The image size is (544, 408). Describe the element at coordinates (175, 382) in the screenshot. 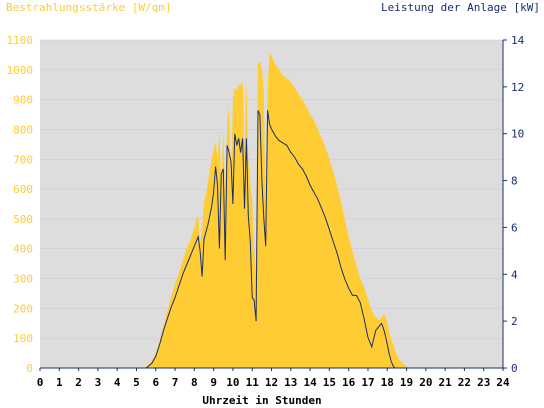

I see `x-tick-label: 7` at that location.